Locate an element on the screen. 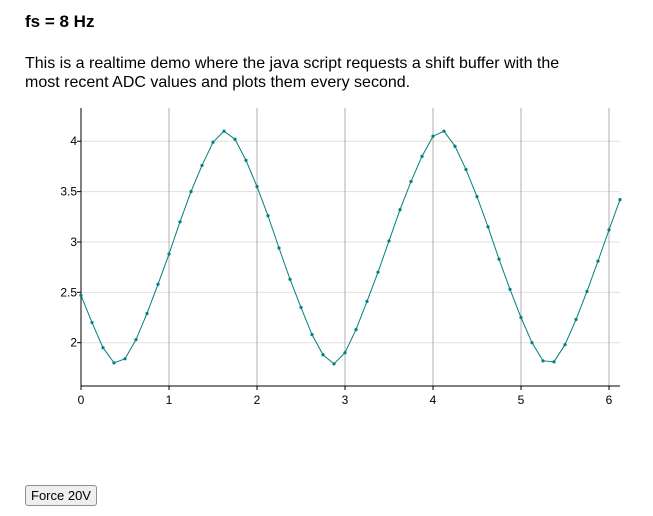  x-tick-label: 3 is located at coordinates (345, 400).